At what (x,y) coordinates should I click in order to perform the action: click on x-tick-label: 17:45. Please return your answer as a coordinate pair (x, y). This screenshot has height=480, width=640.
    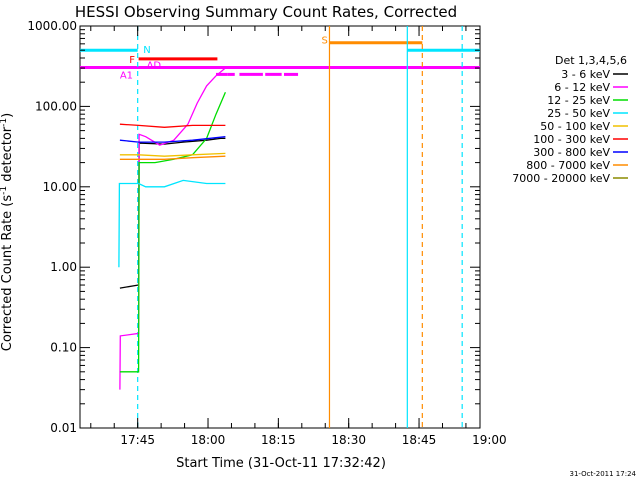
    Looking at the image, I should click on (137, 440).